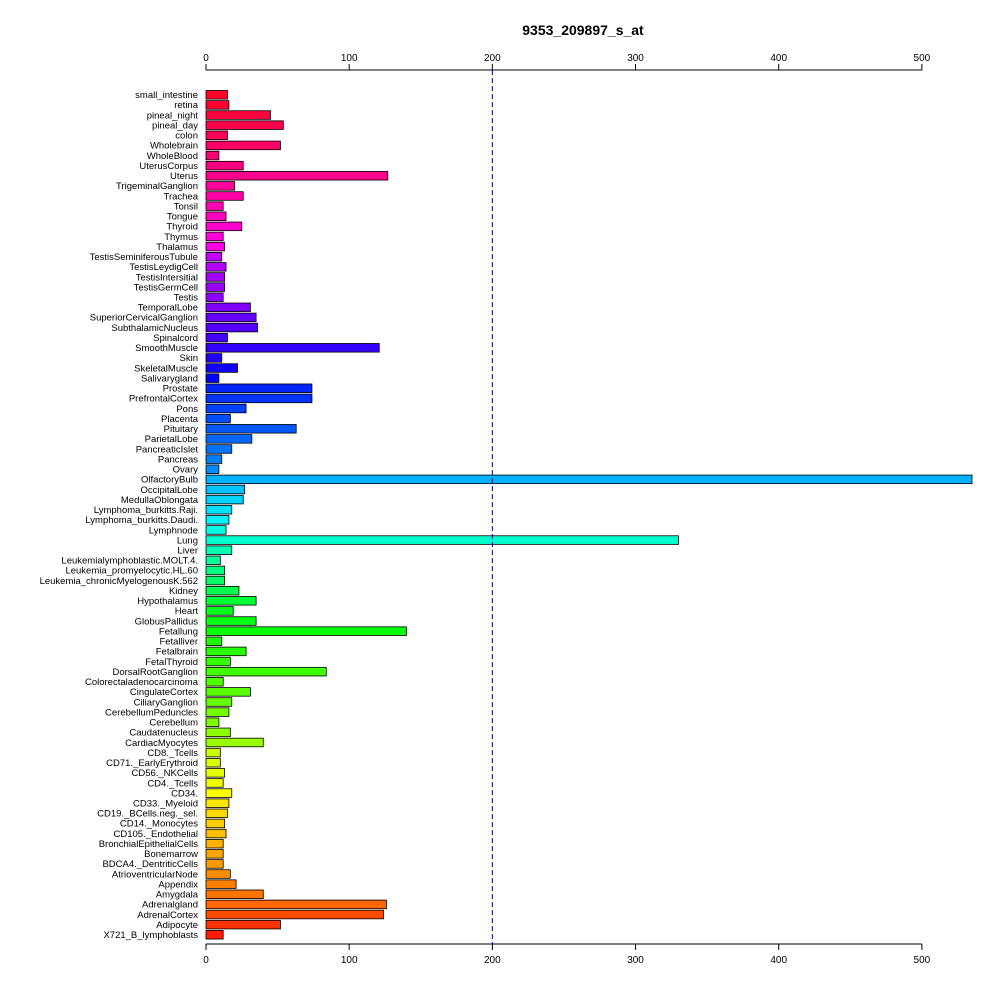  I want to click on bar-CD105._Endothelial, so click(216, 833).